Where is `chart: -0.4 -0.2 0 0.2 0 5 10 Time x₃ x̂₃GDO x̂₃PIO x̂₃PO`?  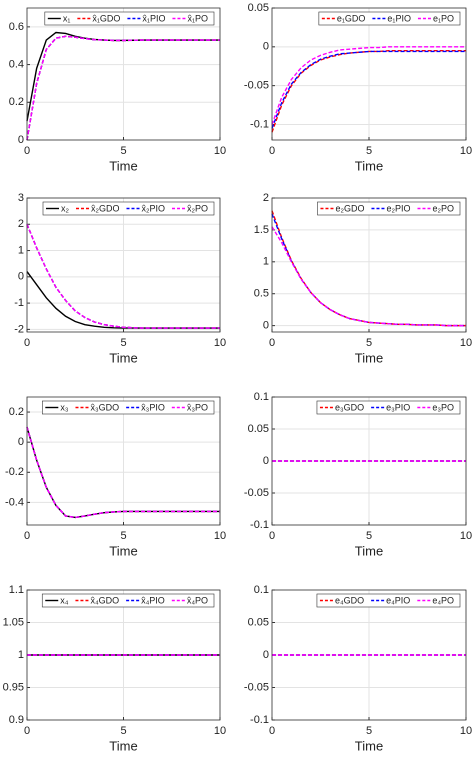
chart: -0.4 -0.2 0 0.2 0 5 10 Time x₃ x̂₃GDO x̂₃PIO x̂₃PO is located at coordinates (115, 477).